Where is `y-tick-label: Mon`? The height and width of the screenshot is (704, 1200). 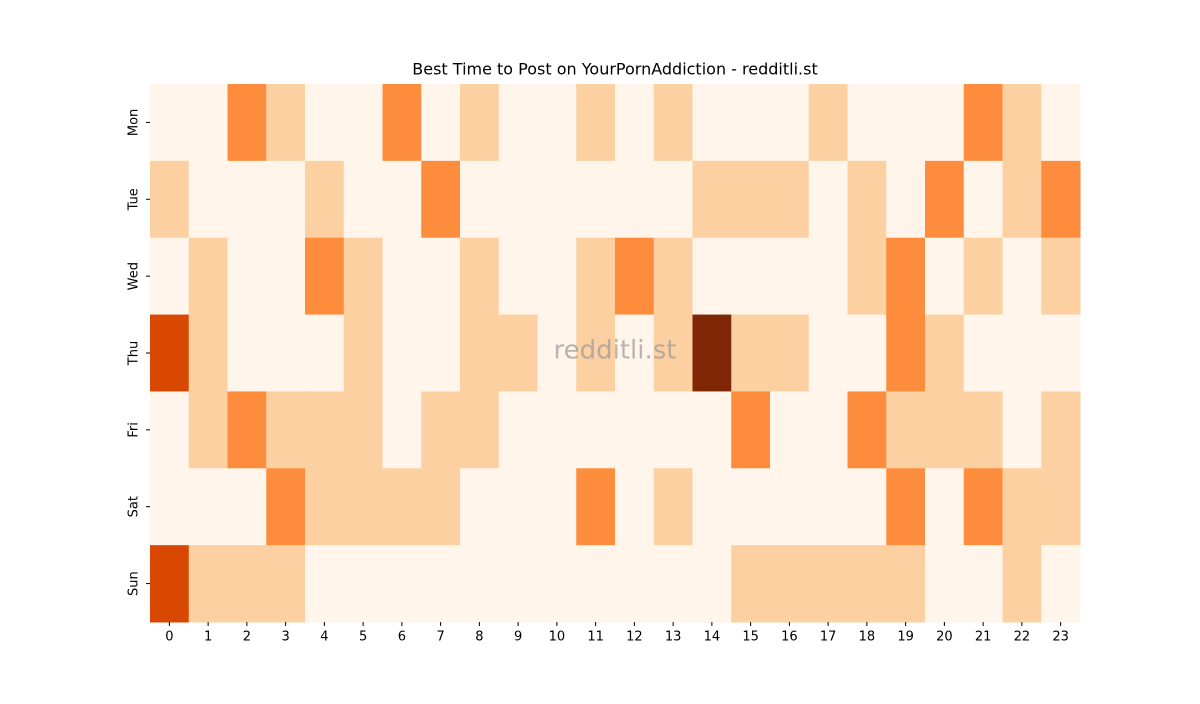 y-tick-label: Mon is located at coordinates (134, 122).